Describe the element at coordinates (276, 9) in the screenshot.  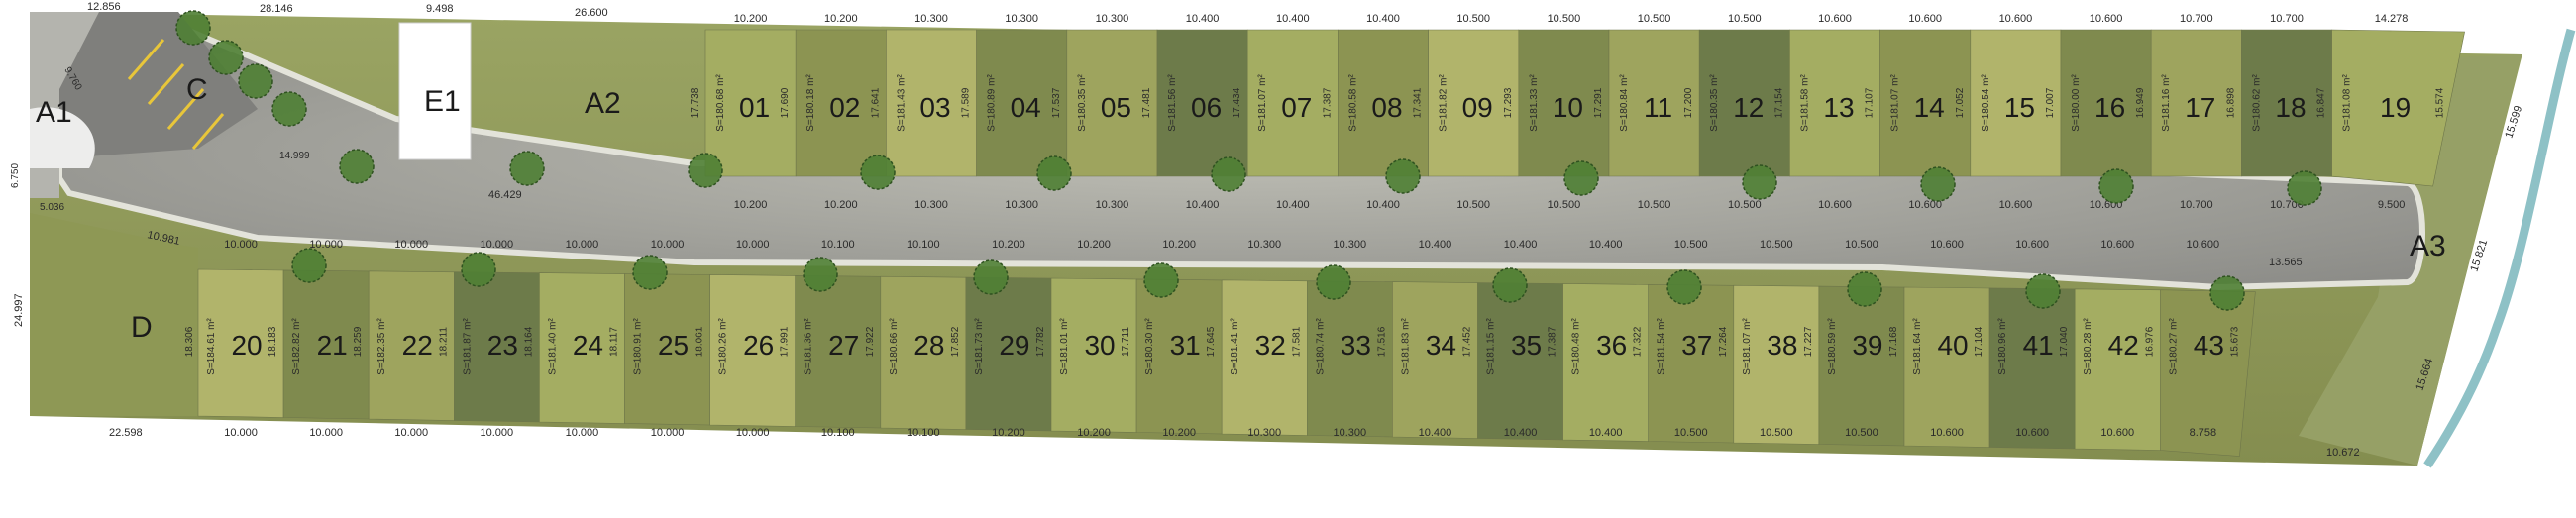
I see `dim-top-c: 28.146` at that location.